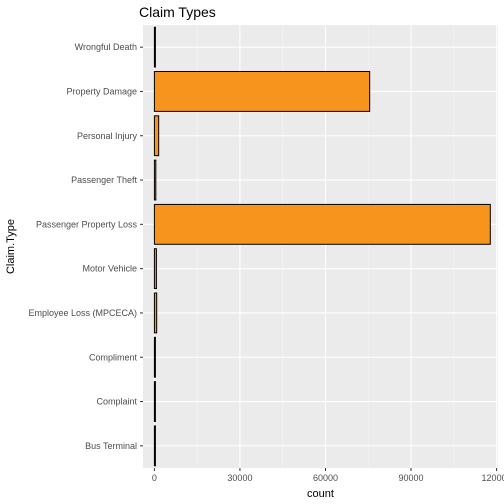 The height and width of the screenshot is (504, 504). Describe the element at coordinates (107, 136) in the screenshot. I see `y-tick-label: Personal Injury` at that location.